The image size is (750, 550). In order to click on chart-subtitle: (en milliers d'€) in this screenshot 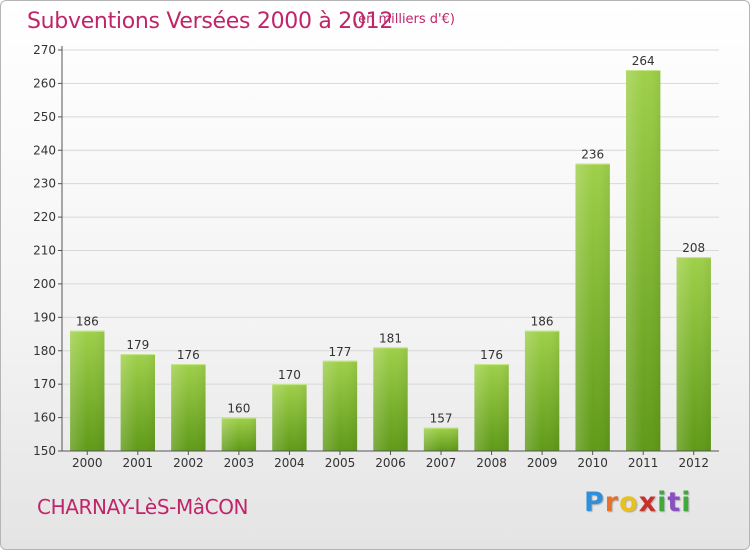, I will do `click(404, 19)`.